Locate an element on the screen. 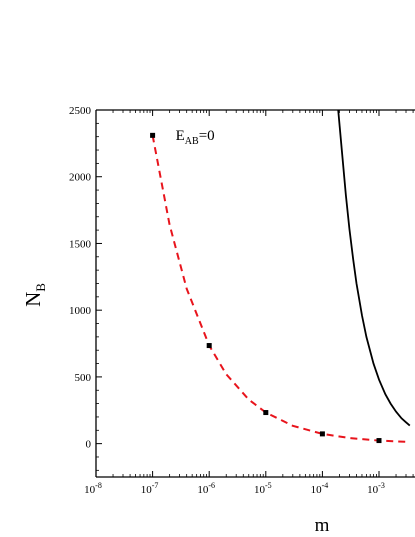 This screenshot has height=537, width=415. annotation-sub: AB is located at coordinates (192, 141).